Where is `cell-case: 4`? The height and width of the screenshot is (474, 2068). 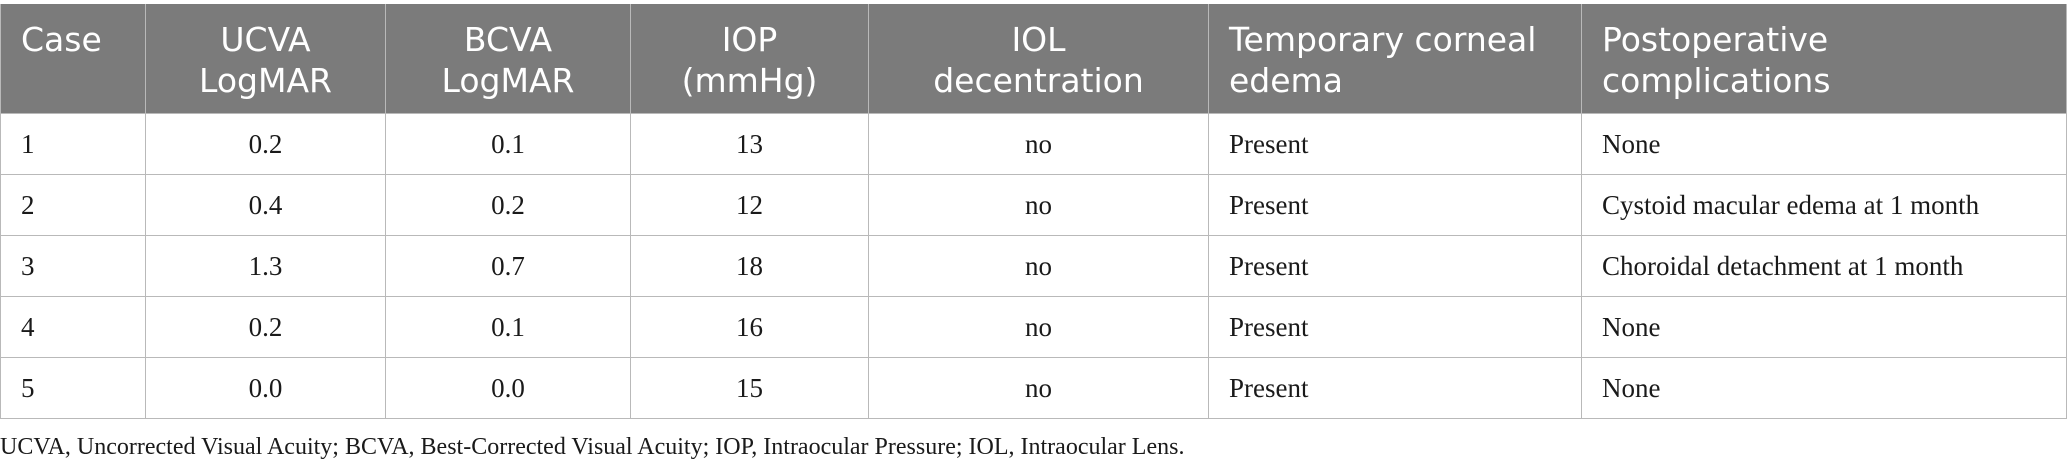
cell-case: 4 is located at coordinates (73, 327).